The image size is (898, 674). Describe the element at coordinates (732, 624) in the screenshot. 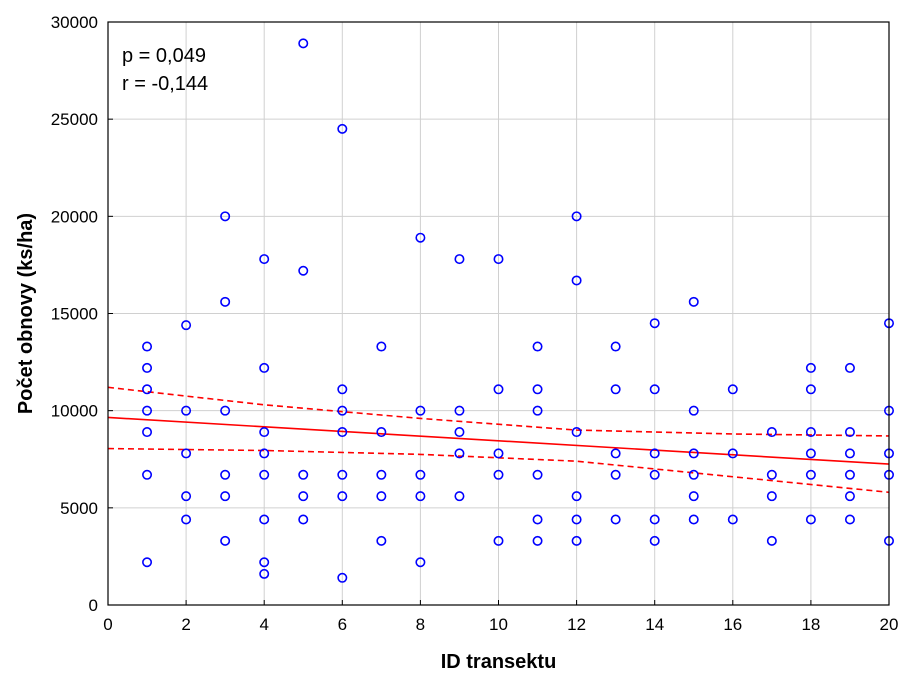

I see `x-tick-label: 16` at that location.